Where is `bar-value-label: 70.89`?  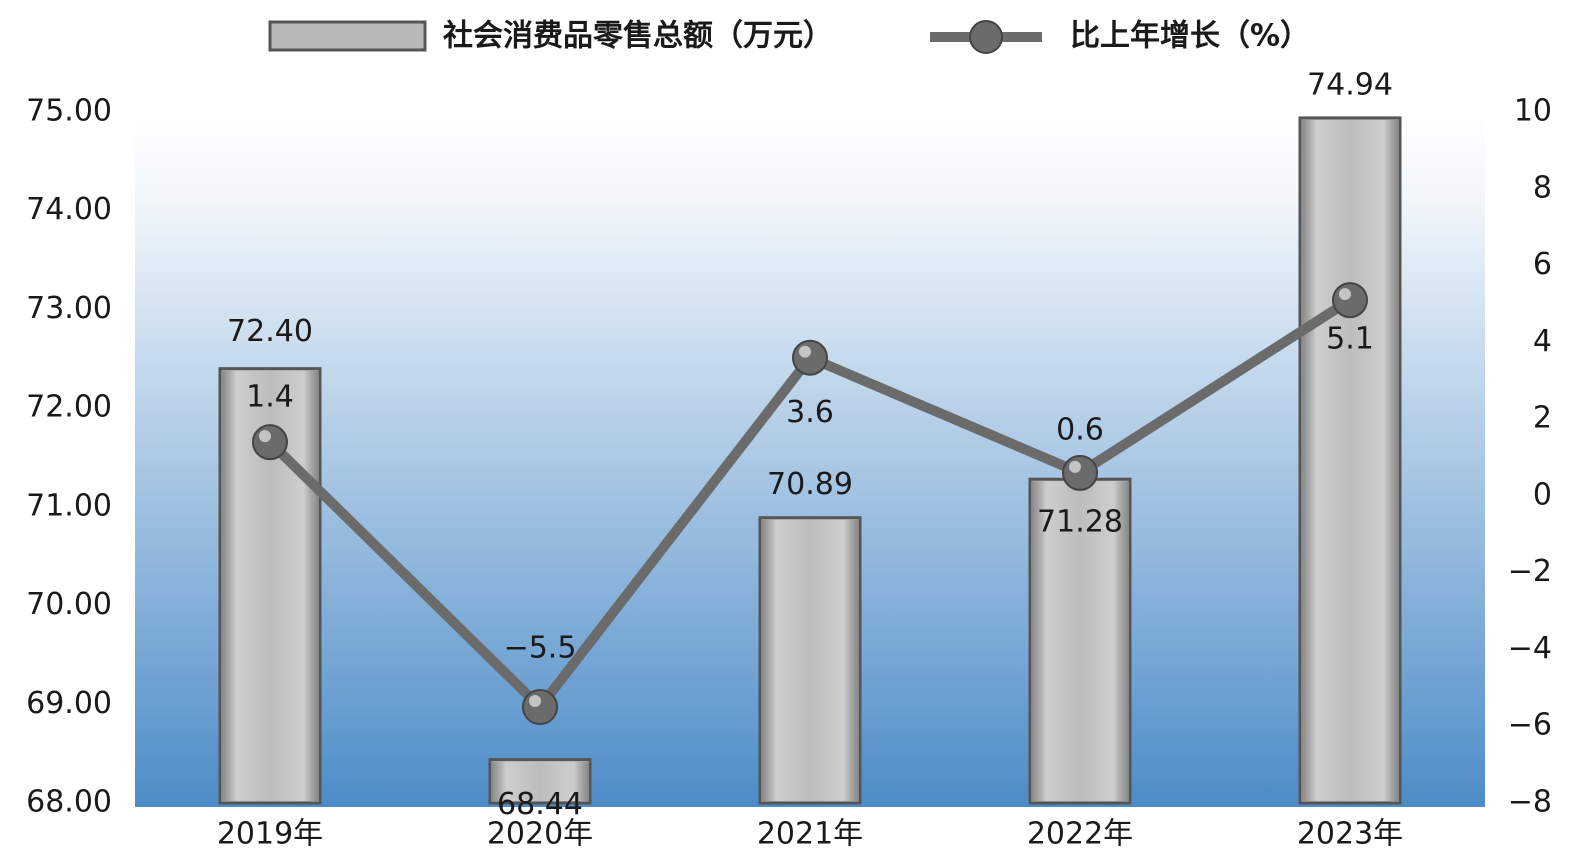
bar-value-label: 70.89 is located at coordinates (810, 484).